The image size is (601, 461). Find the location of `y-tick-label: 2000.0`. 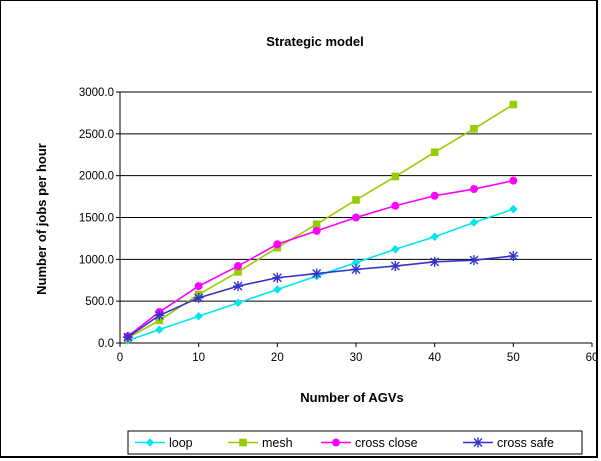

y-tick-label: 2000.0 is located at coordinates (96, 177).